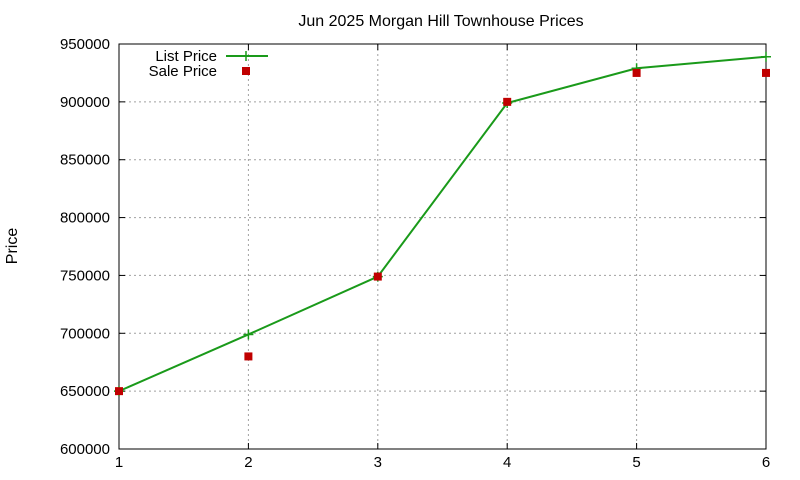 This screenshot has width=800, height=480. I want to click on x-tick-label: 2, so click(248, 462).